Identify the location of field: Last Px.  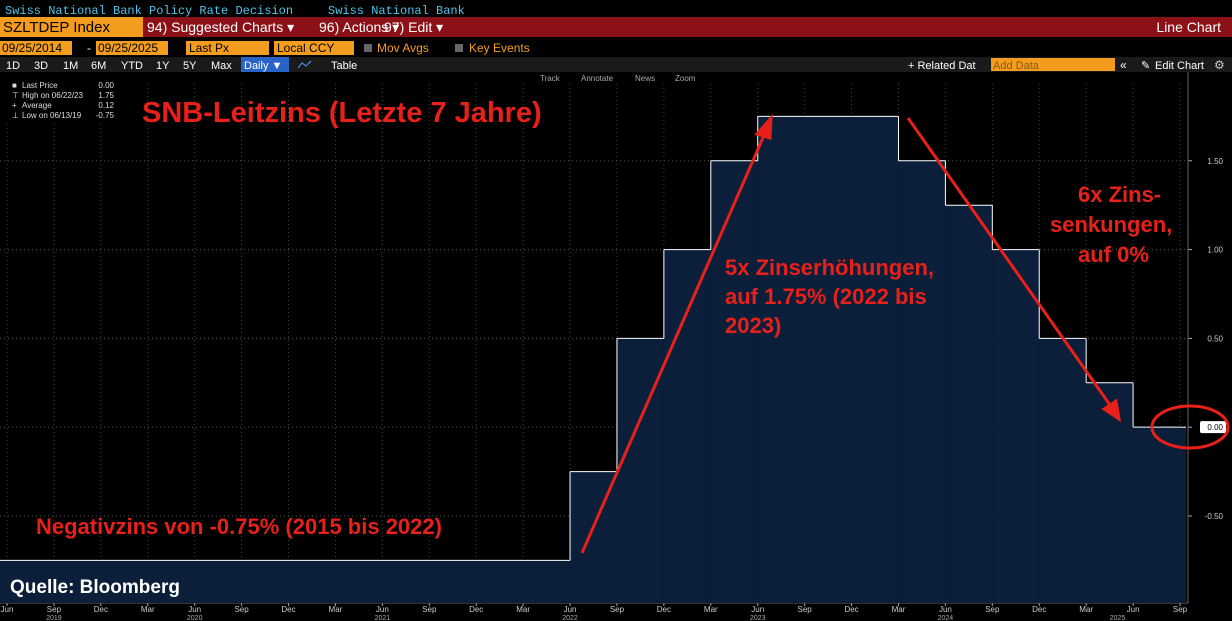
(209, 48).